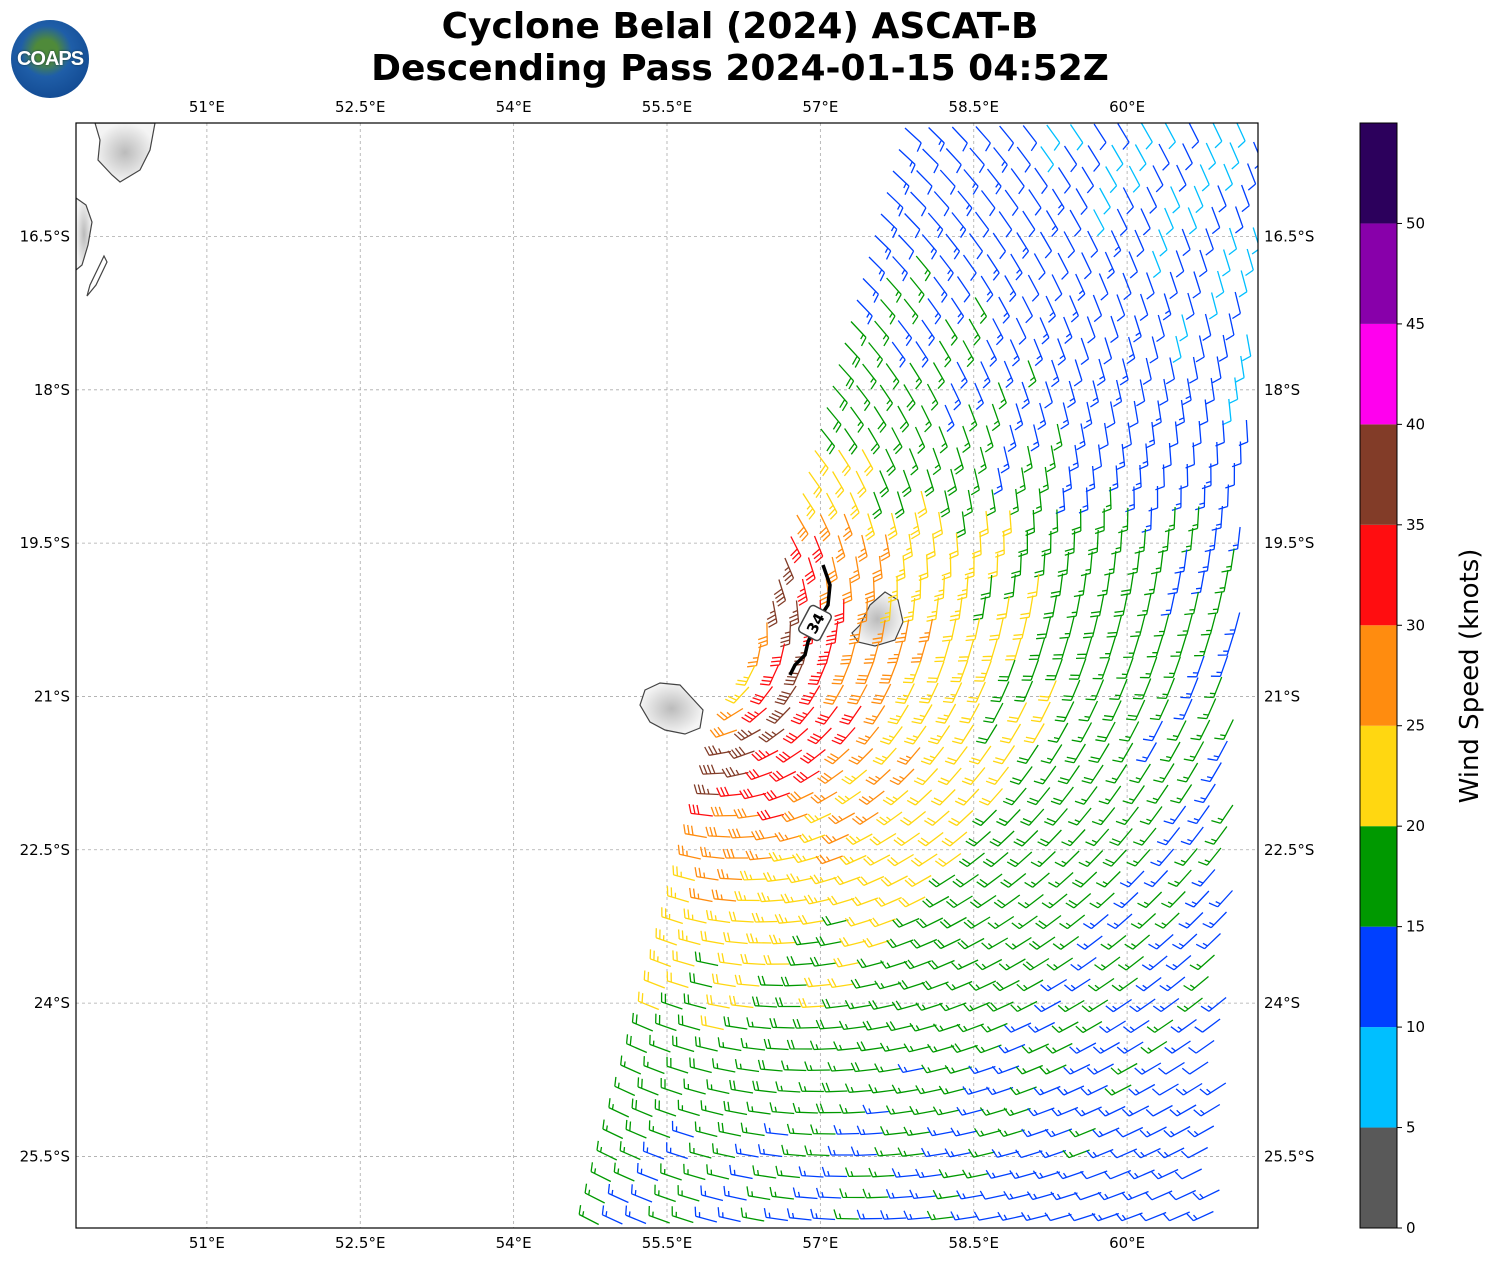 Image resolution: width=1497 pixels, height=1264 pixels. Describe the element at coordinates (820, 1243) in the screenshot. I see `lon-label-bottom: 57°E` at that location.